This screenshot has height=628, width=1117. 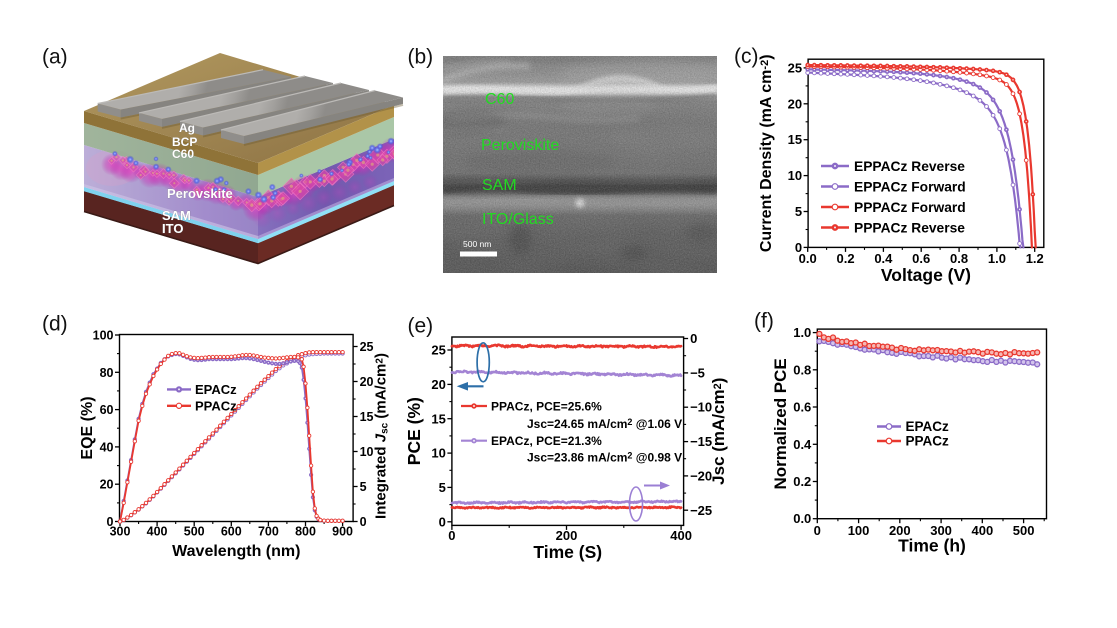 What do you see at coordinates (932, 546) in the screenshot?
I see `svg-text: Time (h)` at bounding box center [932, 546].